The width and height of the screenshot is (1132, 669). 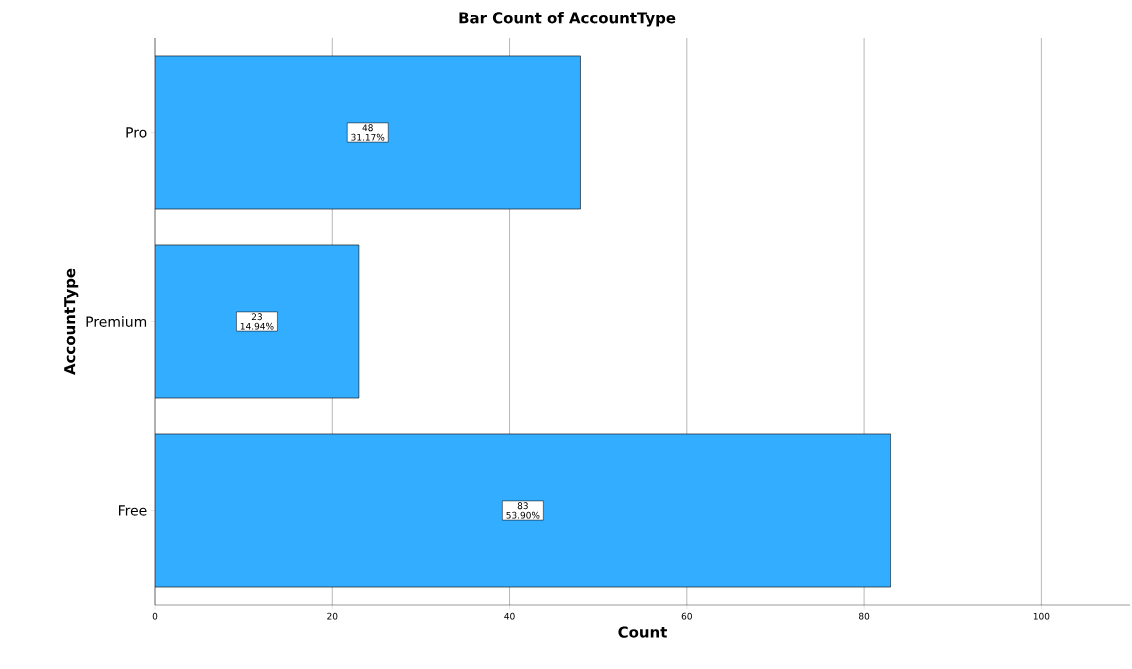 I want to click on y-tick-label: Pro, so click(x=136, y=132).